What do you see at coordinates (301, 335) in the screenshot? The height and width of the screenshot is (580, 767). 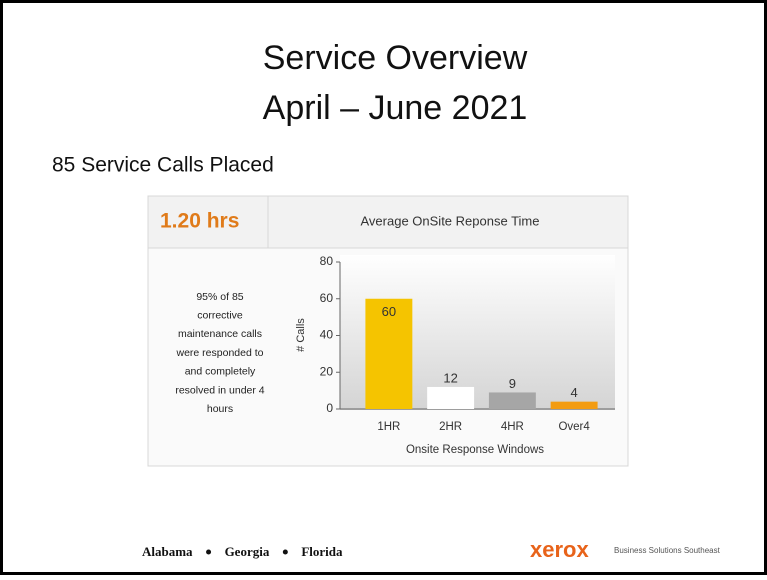 I see `y-axis-label: # Calls` at bounding box center [301, 335].